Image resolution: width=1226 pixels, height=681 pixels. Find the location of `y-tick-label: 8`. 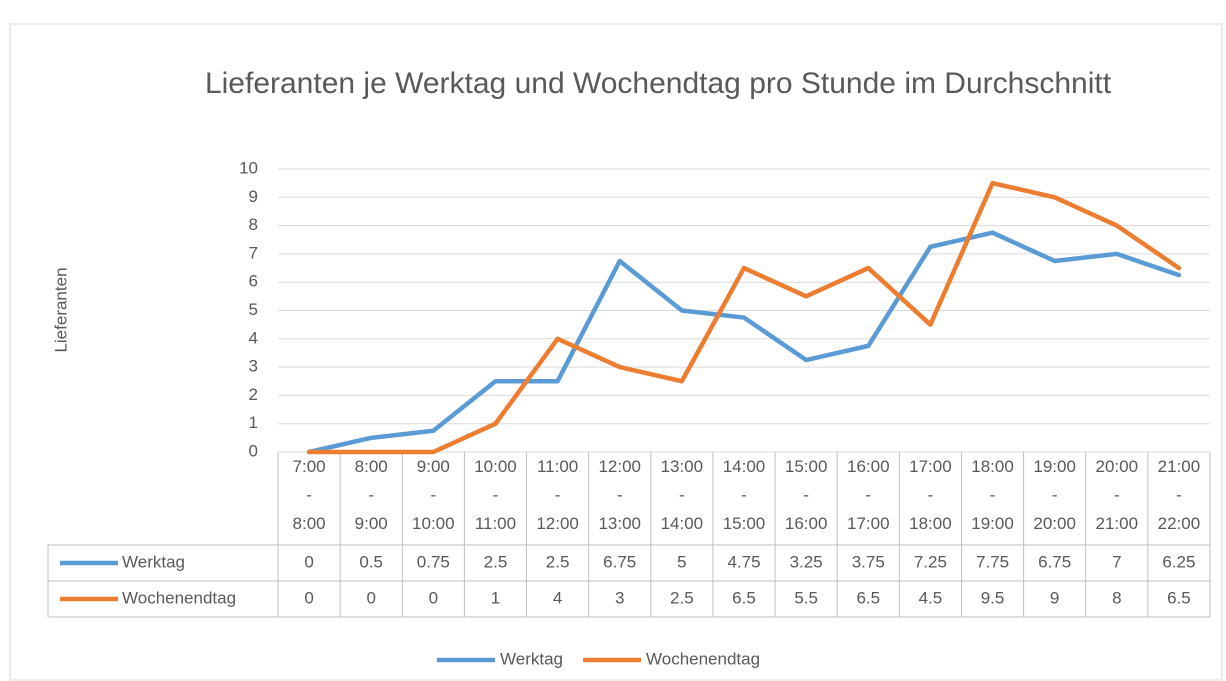

y-tick-label: 8 is located at coordinates (253, 224).